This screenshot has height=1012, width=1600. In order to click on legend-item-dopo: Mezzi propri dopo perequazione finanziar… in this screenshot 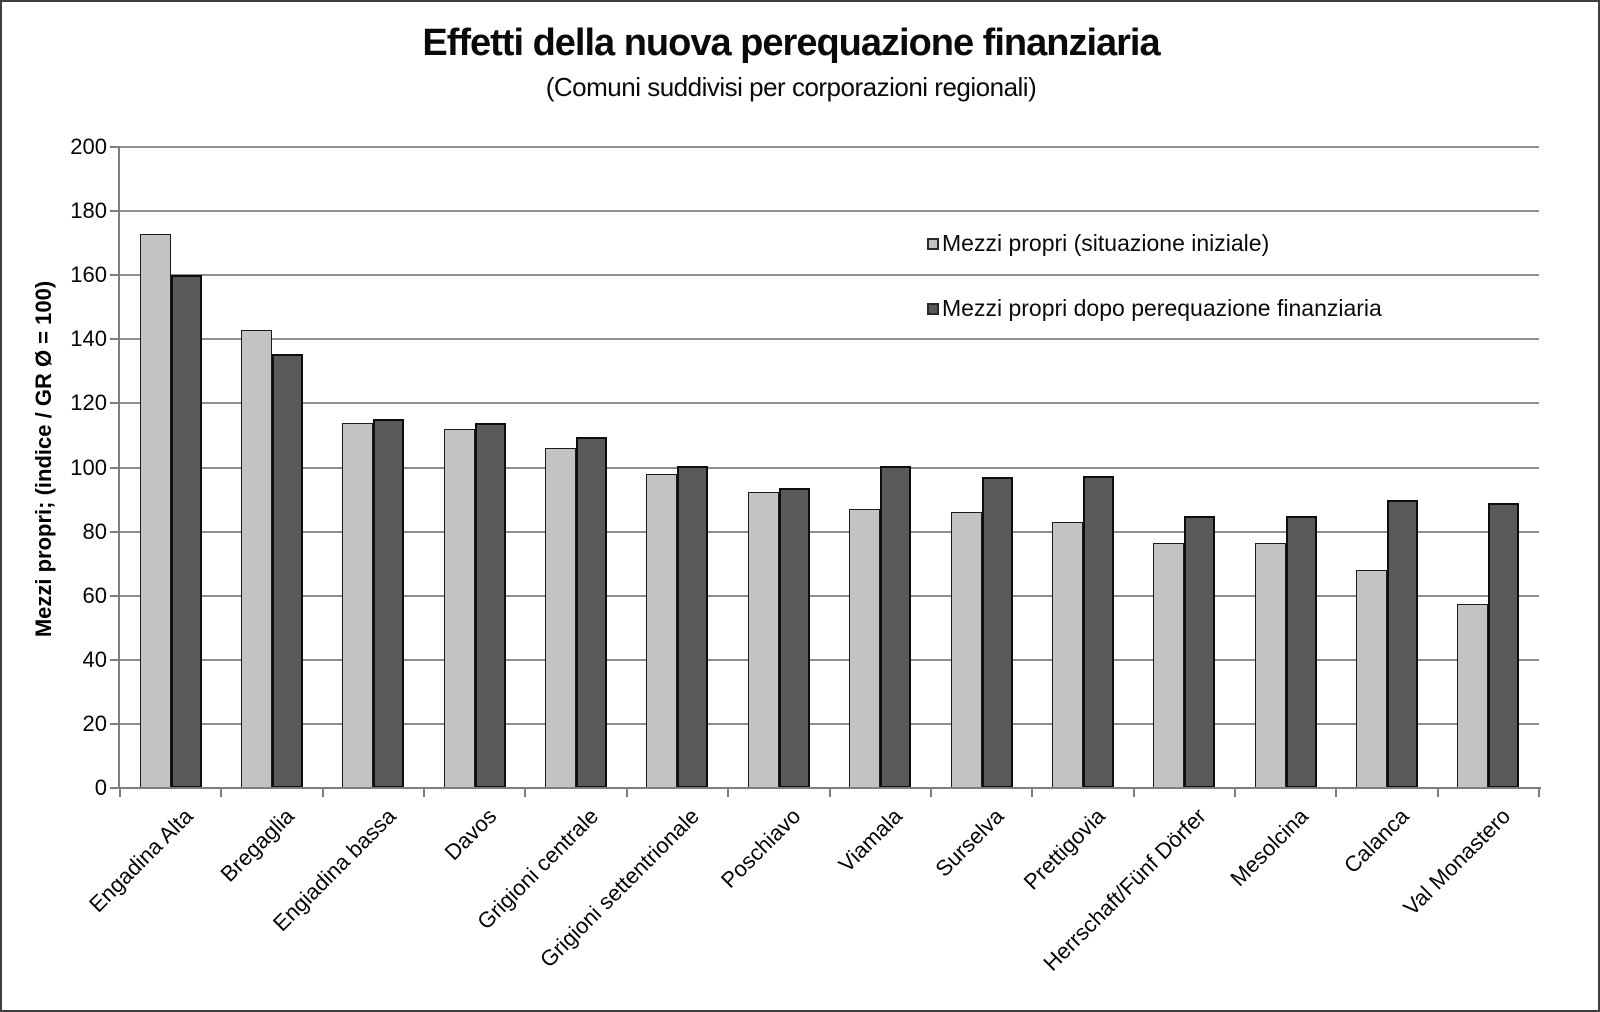, I will do `click(1154, 308)`.